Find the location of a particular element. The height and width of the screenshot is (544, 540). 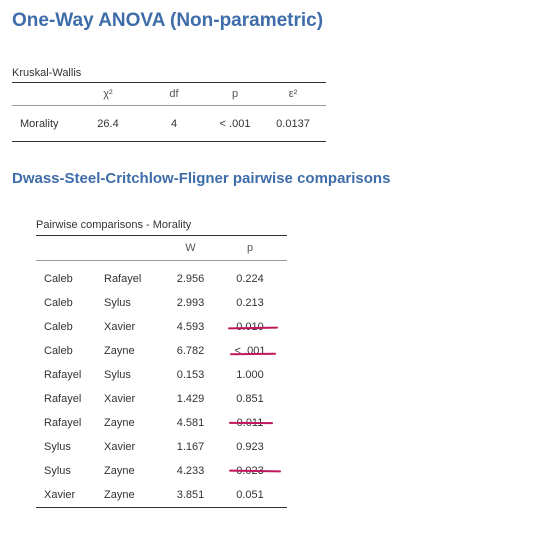

page-title: One-Way ANOVA (Non-parametric) is located at coordinates (168, 20).